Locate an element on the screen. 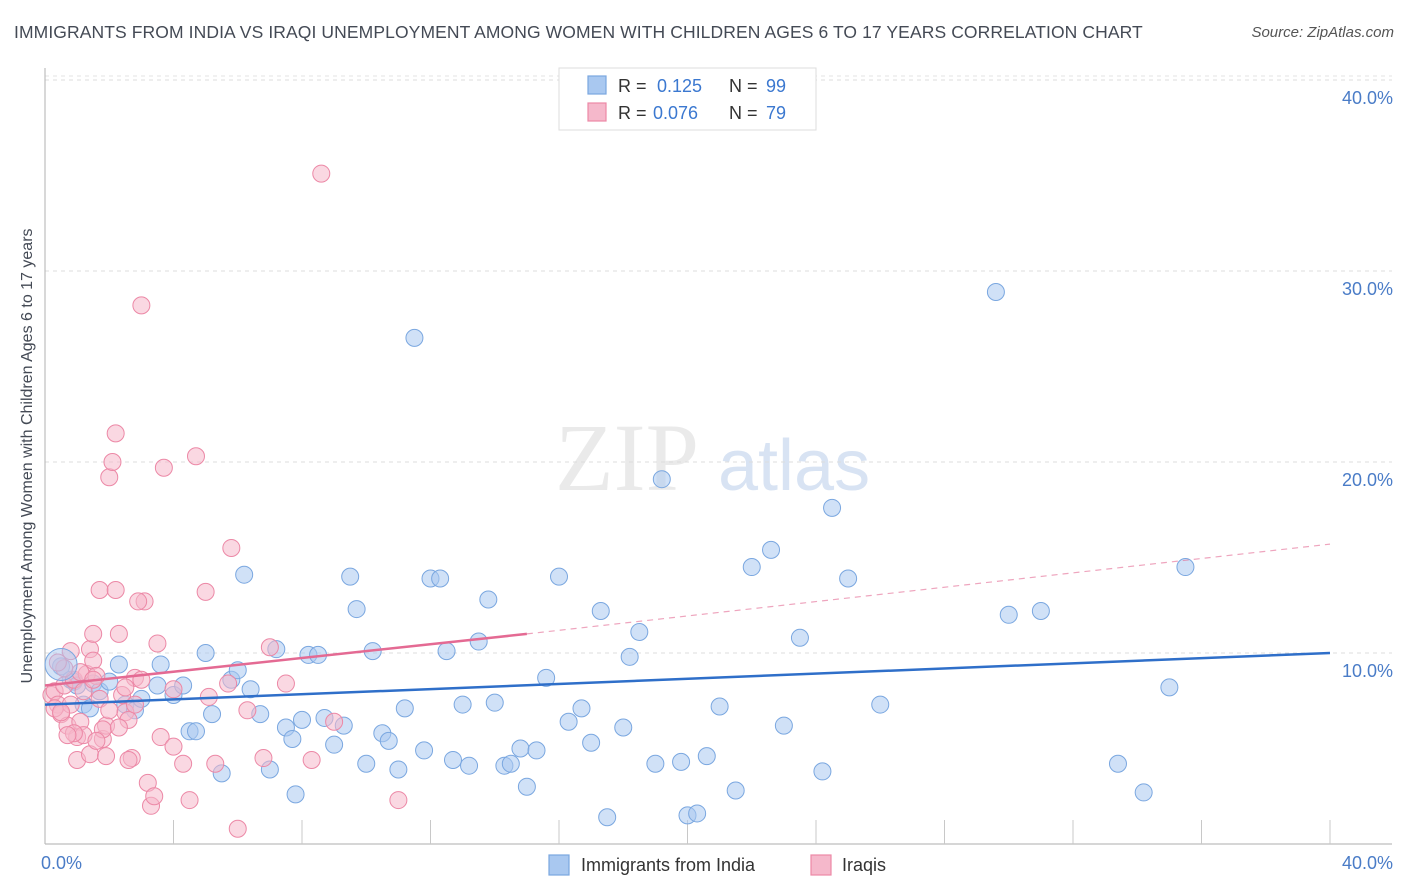  bottom-legend-label-india: Immigrants from India is located at coordinates (668, 865).